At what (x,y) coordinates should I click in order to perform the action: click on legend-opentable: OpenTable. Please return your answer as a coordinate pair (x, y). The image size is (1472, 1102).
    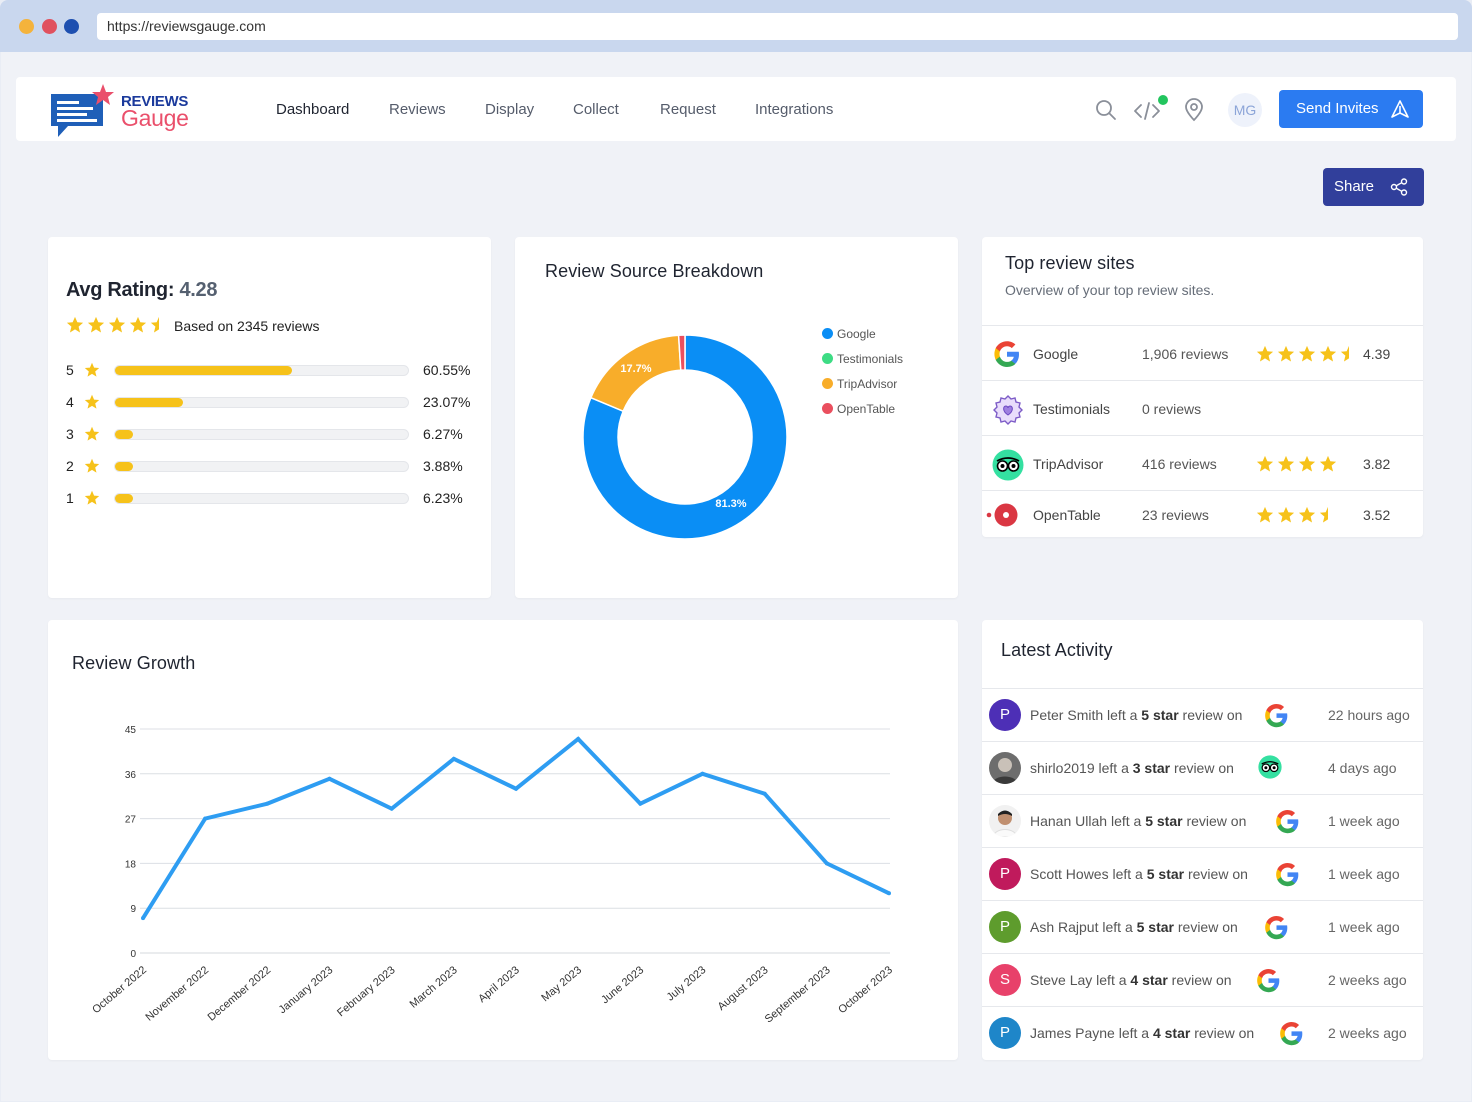
    Looking at the image, I should click on (858, 409).